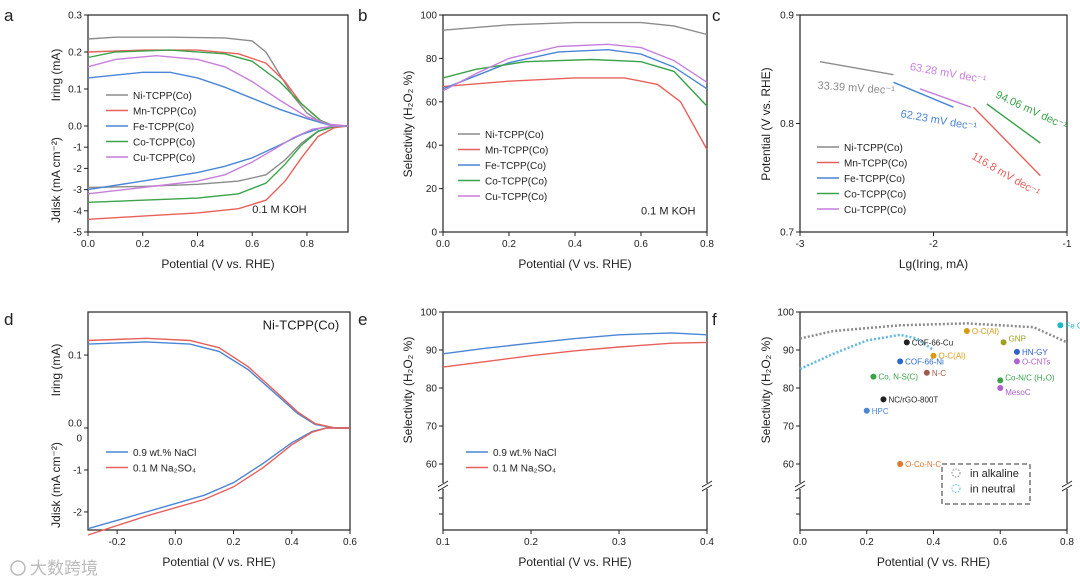 This screenshot has height=584, width=1080. Describe the element at coordinates (77, 190) in the screenshot. I see `y-tick-label: -3` at that location.